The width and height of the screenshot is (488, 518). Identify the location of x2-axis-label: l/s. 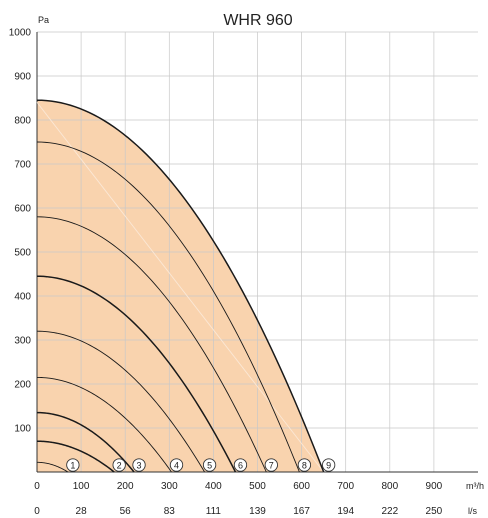
(473, 511).